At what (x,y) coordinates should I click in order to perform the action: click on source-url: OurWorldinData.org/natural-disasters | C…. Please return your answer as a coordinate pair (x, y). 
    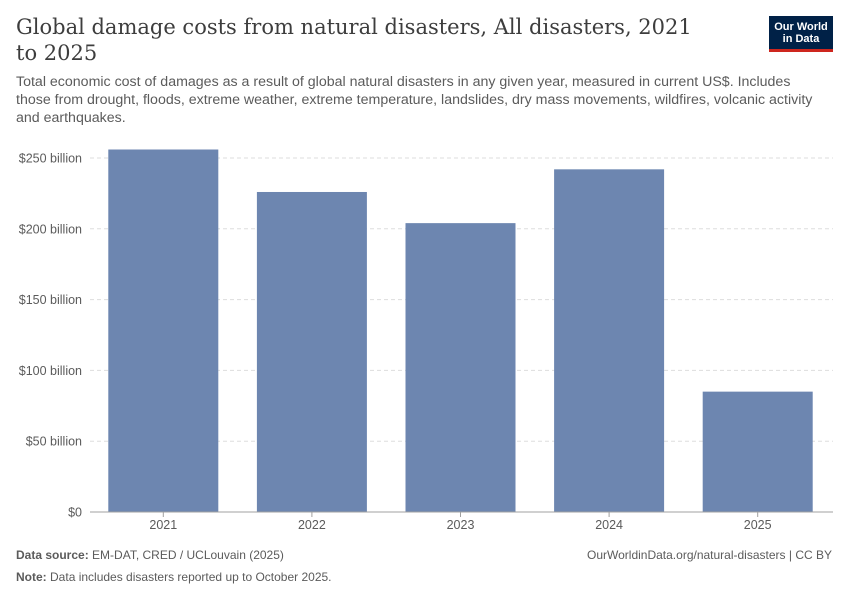
    Looking at the image, I should click on (709, 555).